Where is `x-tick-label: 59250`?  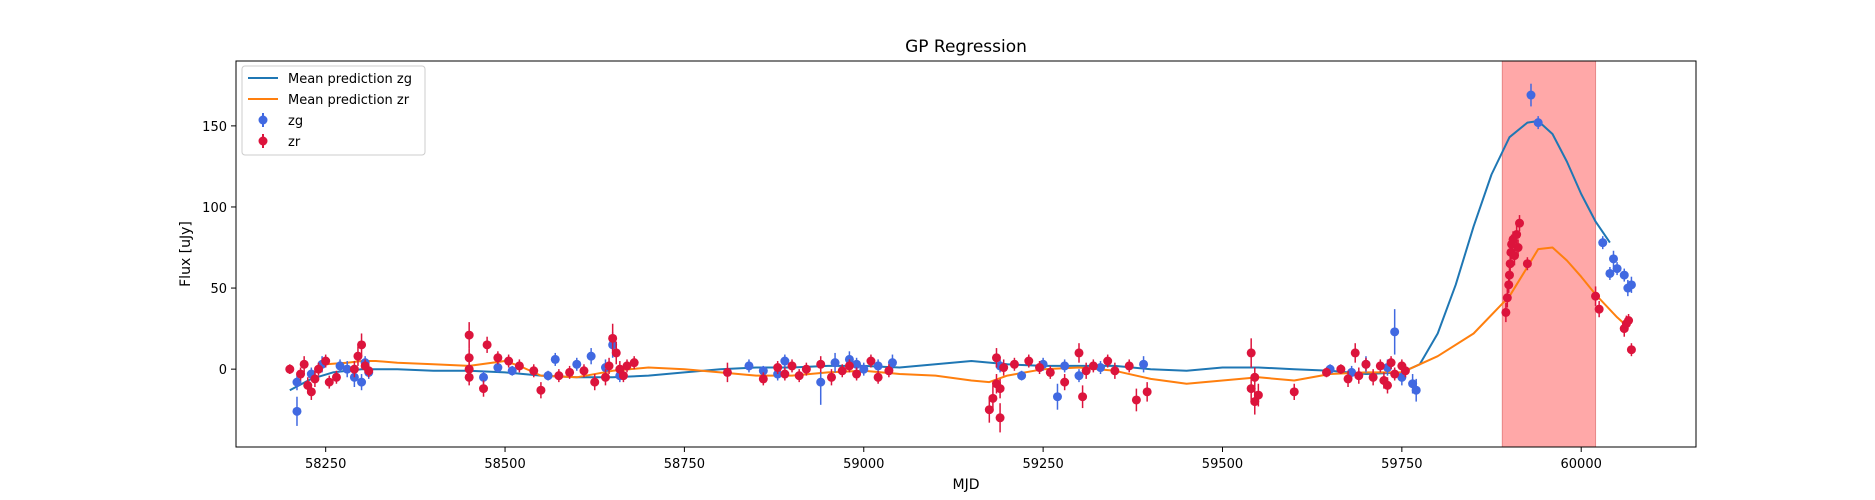
x-tick-label: 59250 is located at coordinates (1042, 464).